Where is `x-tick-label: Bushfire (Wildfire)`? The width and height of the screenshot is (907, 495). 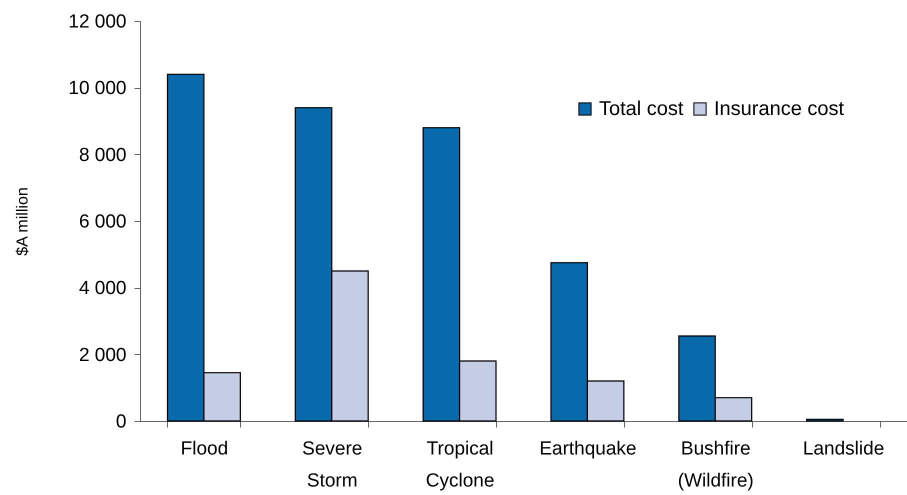 x-tick-label: Bushfire (Wildfire) is located at coordinates (716, 465).